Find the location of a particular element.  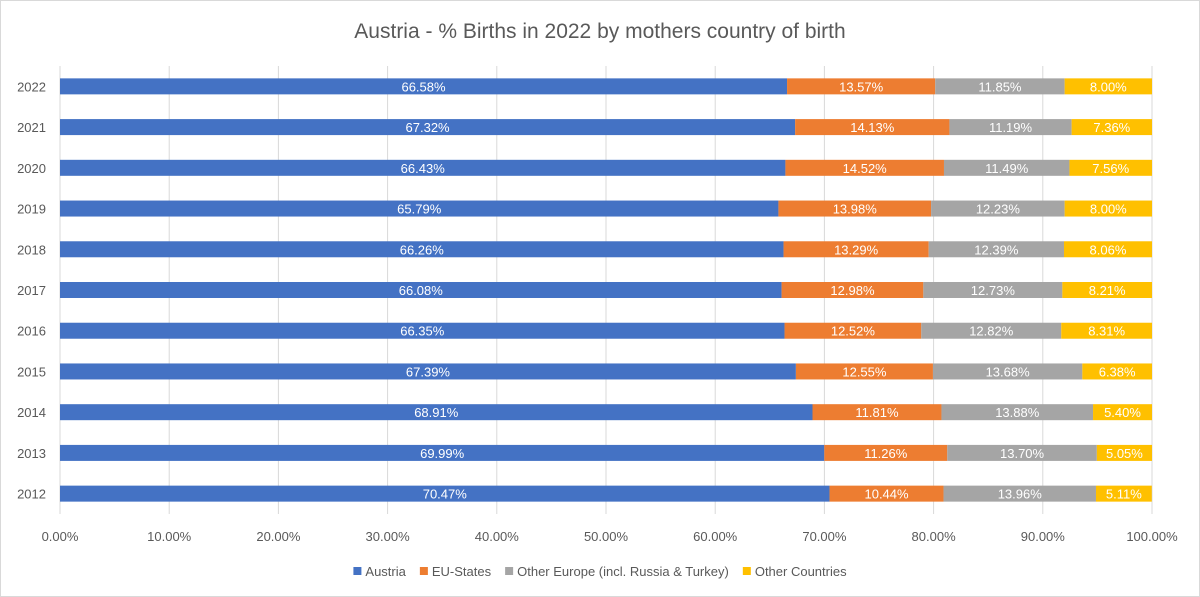

data-label-other-europe-incl-russia-turkey-2019: 12.23% is located at coordinates (998, 209).